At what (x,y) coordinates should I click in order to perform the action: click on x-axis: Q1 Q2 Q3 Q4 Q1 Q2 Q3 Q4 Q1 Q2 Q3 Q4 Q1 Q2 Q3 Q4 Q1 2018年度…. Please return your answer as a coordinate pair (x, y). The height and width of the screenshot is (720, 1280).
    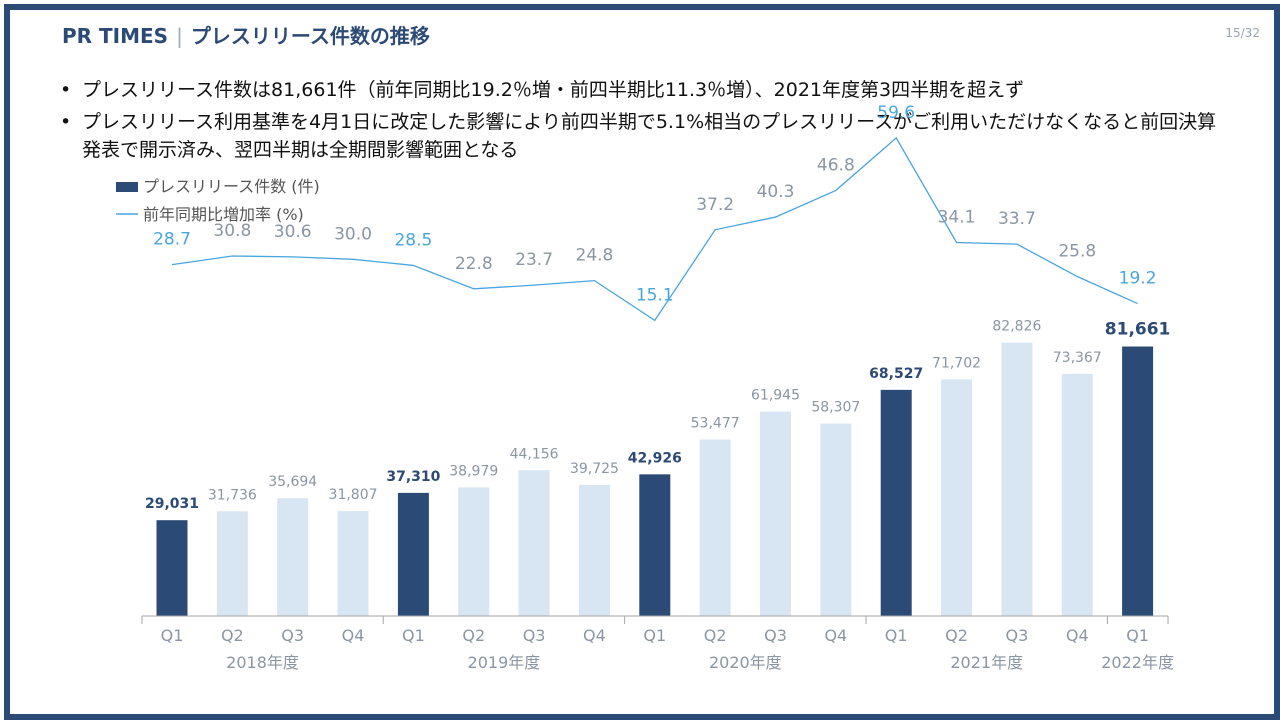
    Looking at the image, I should click on (657, 643).